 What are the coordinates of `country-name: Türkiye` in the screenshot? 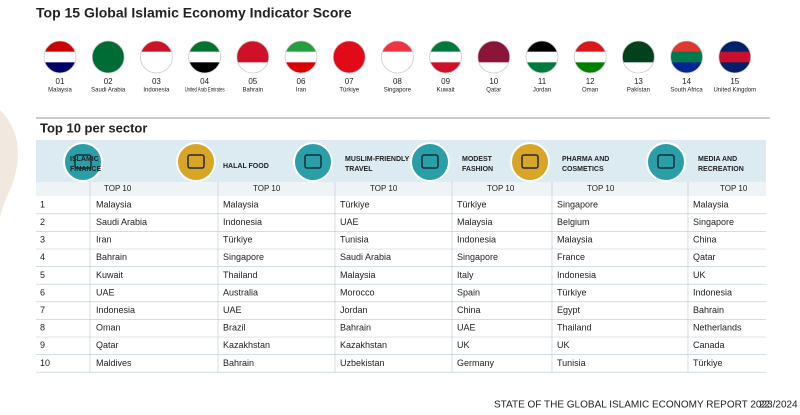 It's located at (349, 91).